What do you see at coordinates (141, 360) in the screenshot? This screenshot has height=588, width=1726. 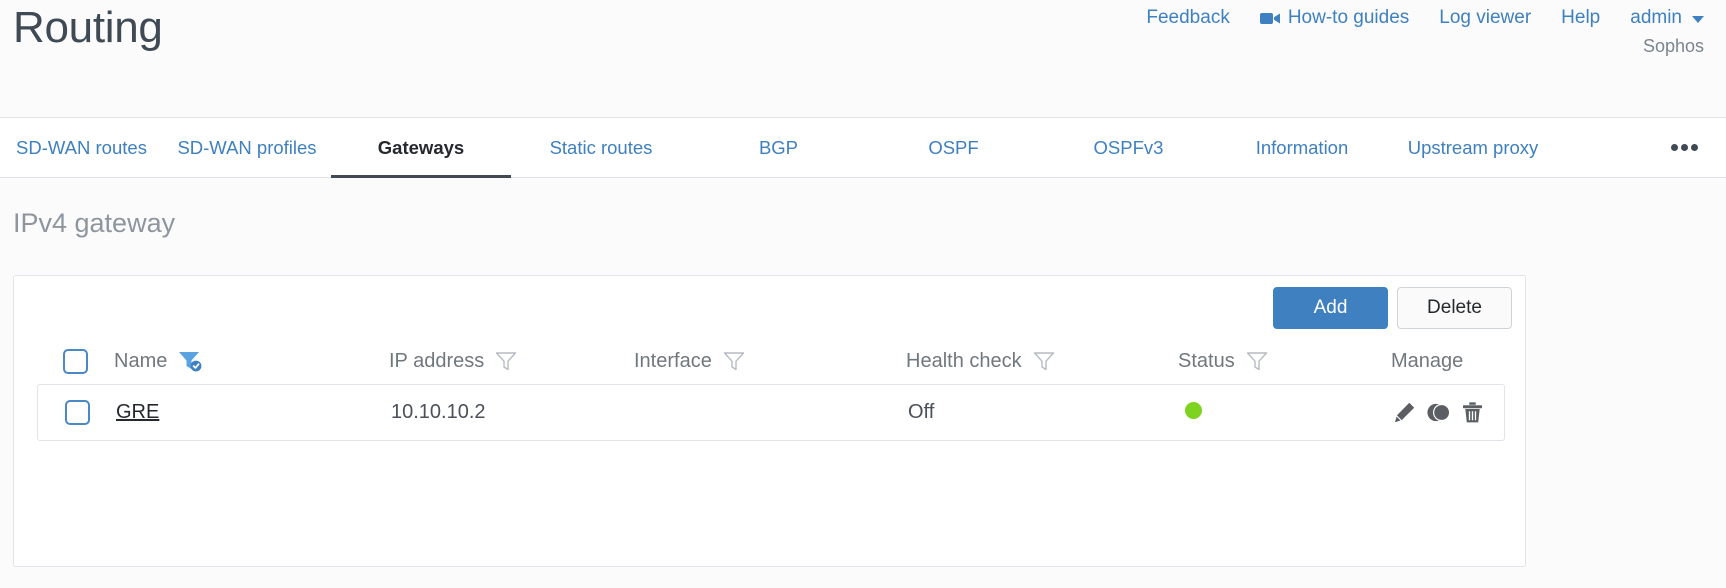 I see `column-header-name-label: Name` at bounding box center [141, 360].